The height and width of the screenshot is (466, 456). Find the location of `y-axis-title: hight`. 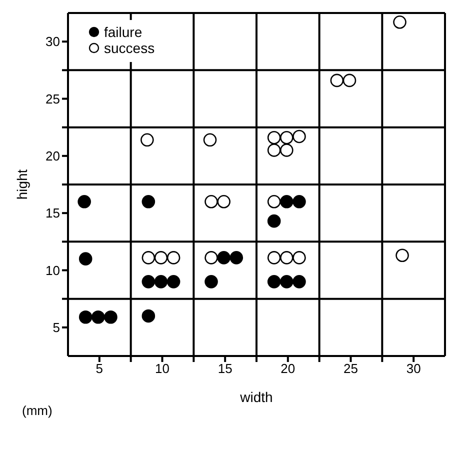

y-axis-title: hight is located at coordinates (22, 184).